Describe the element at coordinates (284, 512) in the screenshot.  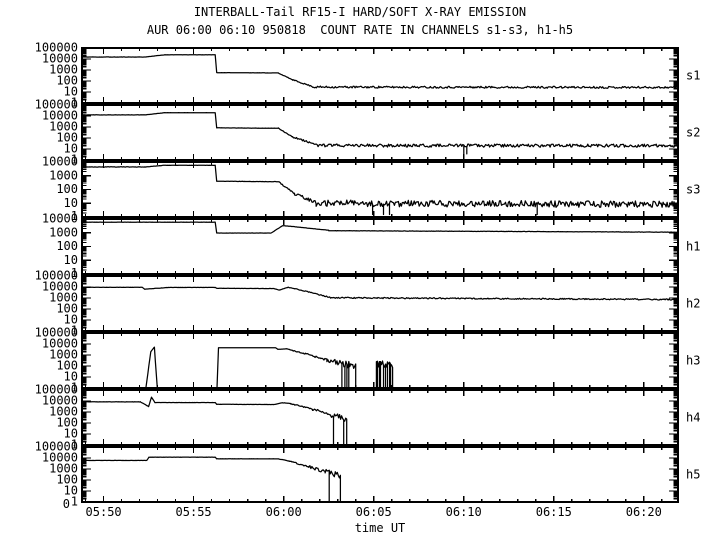
I see `x-tick-label: 06:00` at that location.